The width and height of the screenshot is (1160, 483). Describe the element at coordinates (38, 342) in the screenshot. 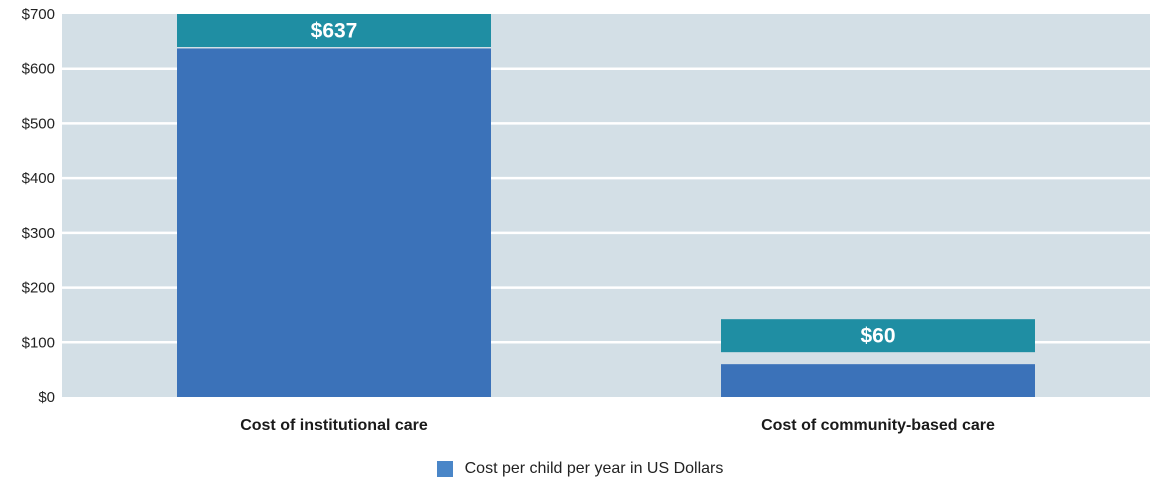

I see `y-tick-label: $100` at that location.